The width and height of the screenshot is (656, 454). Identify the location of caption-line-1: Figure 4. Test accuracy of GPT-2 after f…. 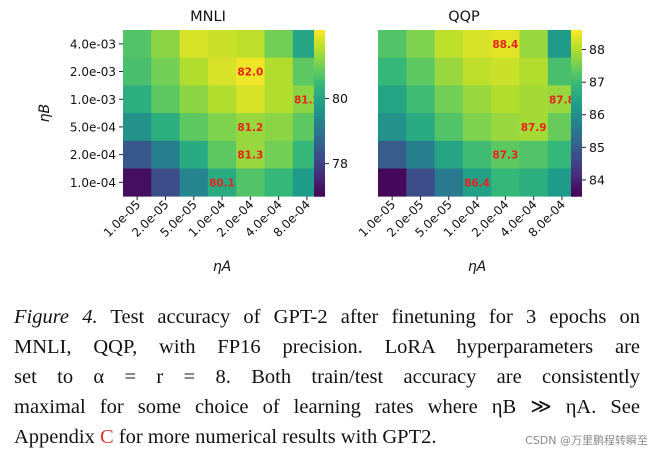
(327, 317).